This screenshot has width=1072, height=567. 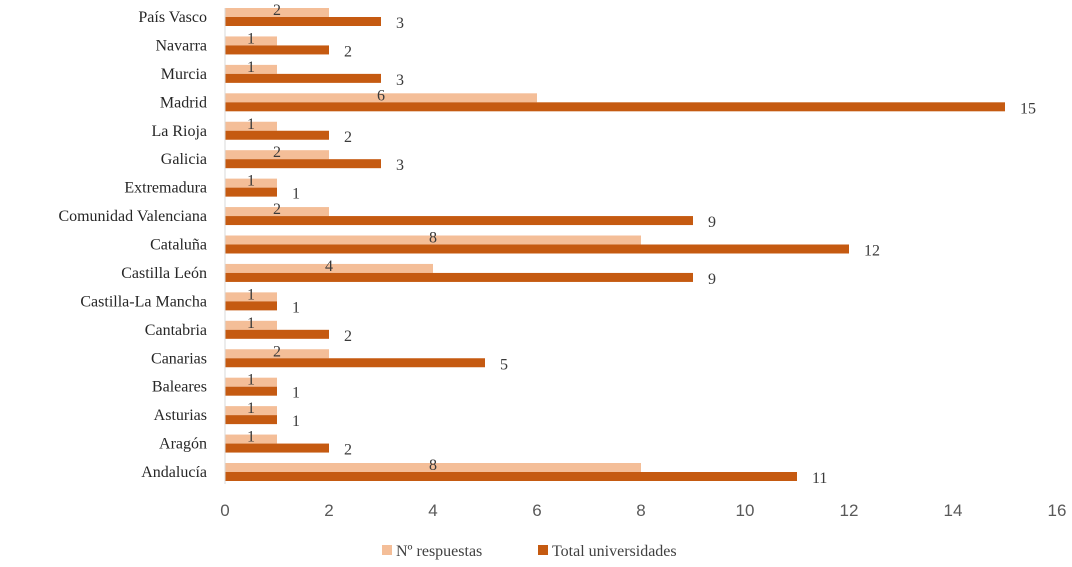 I want to click on x-tick-label: 4, so click(x=432, y=510).